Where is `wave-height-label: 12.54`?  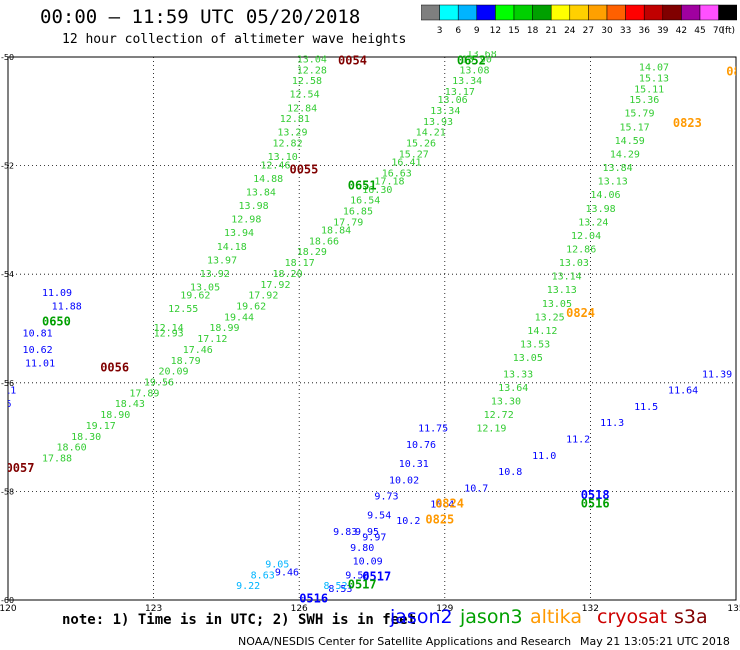 wave-height-label: 12.54 is located at coordinates (304, 95).